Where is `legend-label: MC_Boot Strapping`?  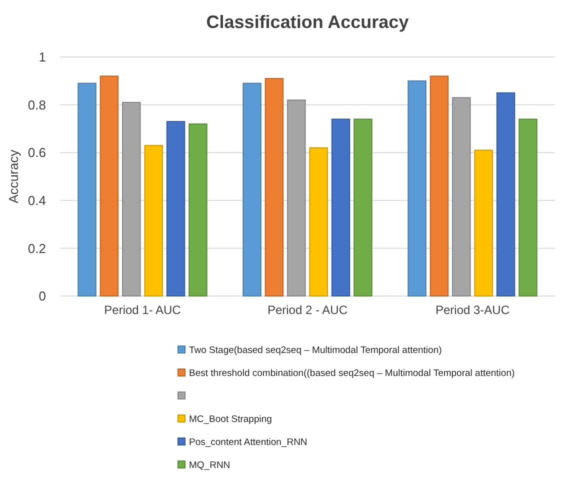
legend-label: MC_Boot Strapping is located at coordinates (230, 419).